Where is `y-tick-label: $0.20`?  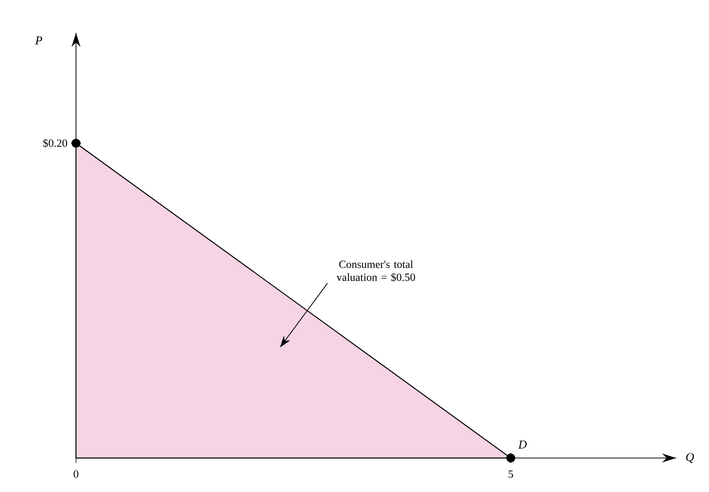
y-tick-label: $0.20 is located at coordinates (55, 143).